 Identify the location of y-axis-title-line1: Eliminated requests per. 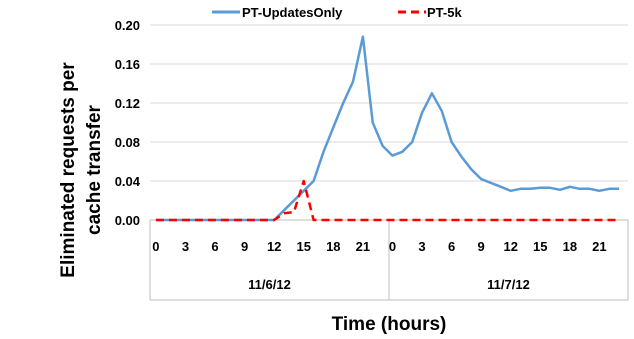
(68, 170).